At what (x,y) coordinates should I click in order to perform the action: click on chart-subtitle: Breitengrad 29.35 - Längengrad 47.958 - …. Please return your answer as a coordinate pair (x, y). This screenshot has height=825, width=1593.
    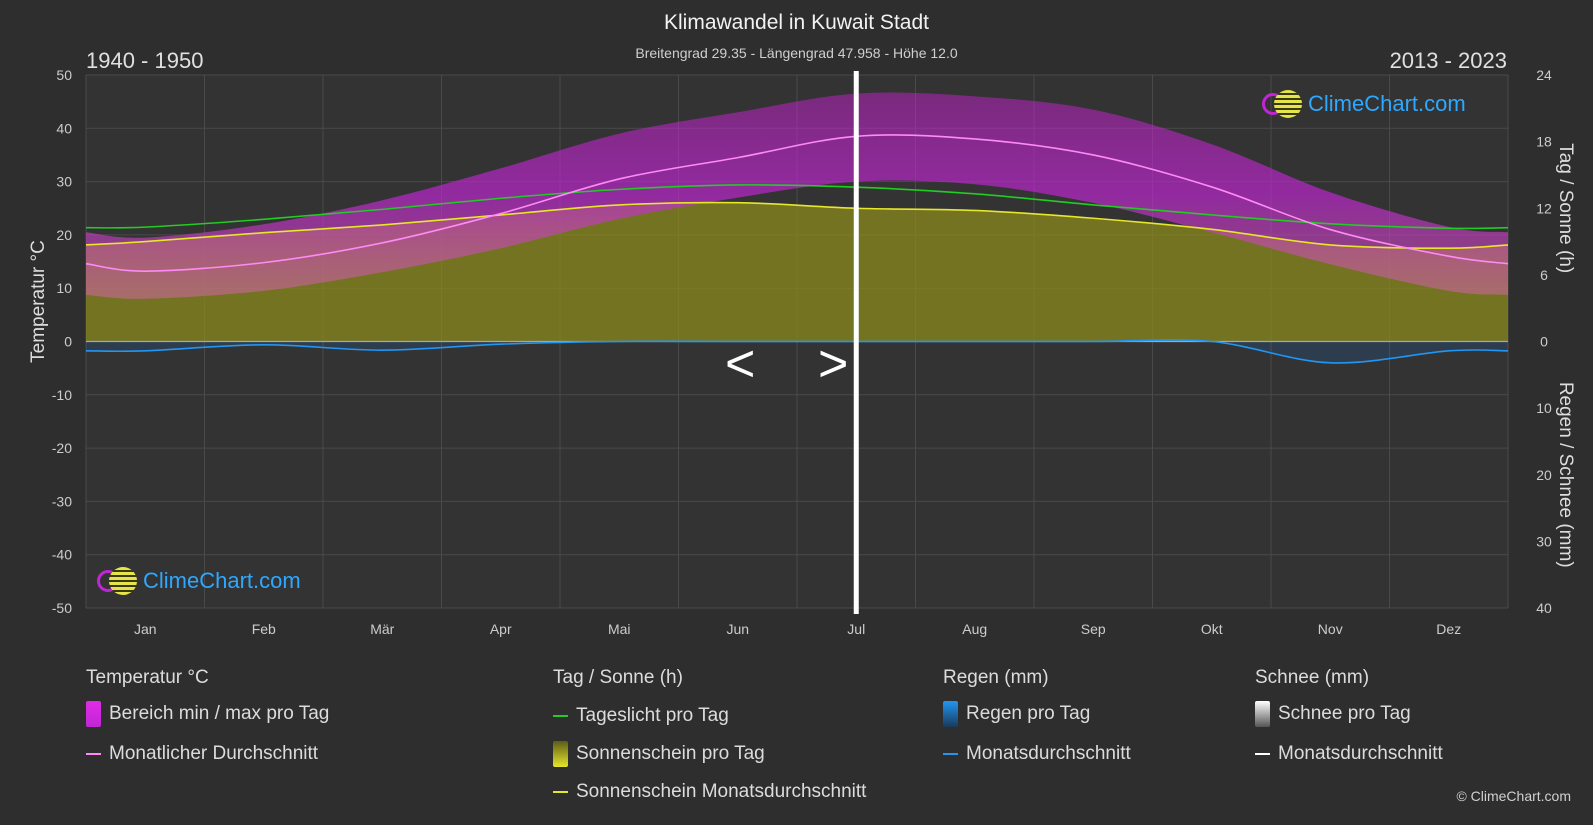
    Looking at the image, I should click on (796, 53).